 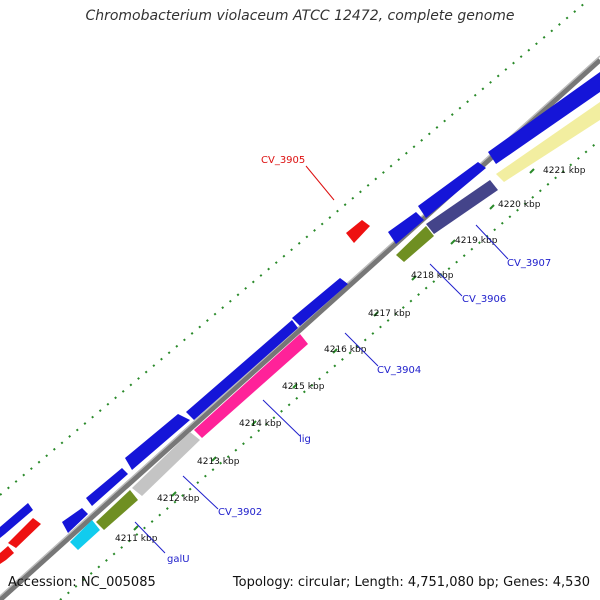 What do you see at coordinates (303, 387) in the screenshot?
I see `tick-label: 4215 kbp` at bounding box center [303, 387].